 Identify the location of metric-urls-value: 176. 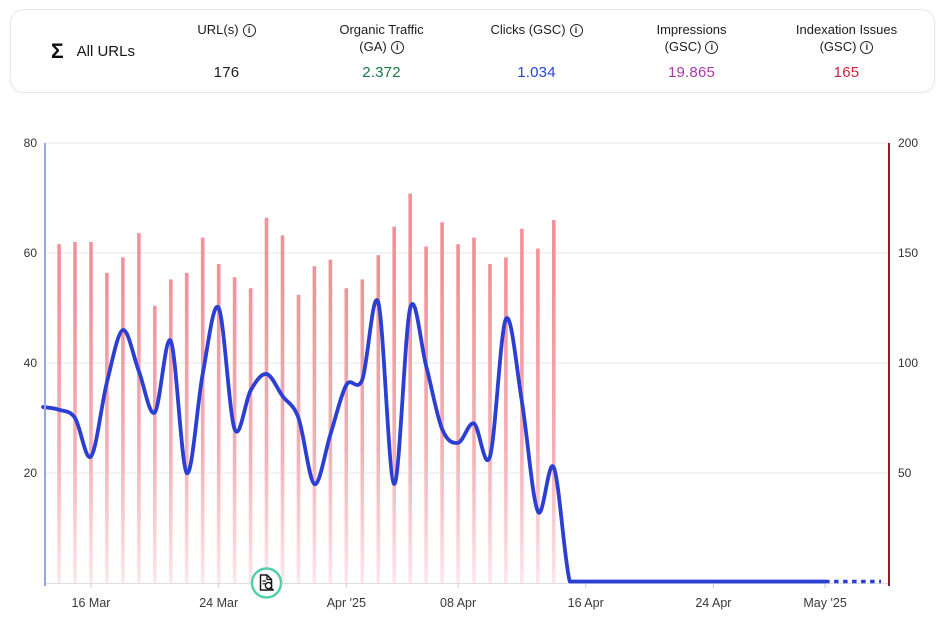
(226, 72).